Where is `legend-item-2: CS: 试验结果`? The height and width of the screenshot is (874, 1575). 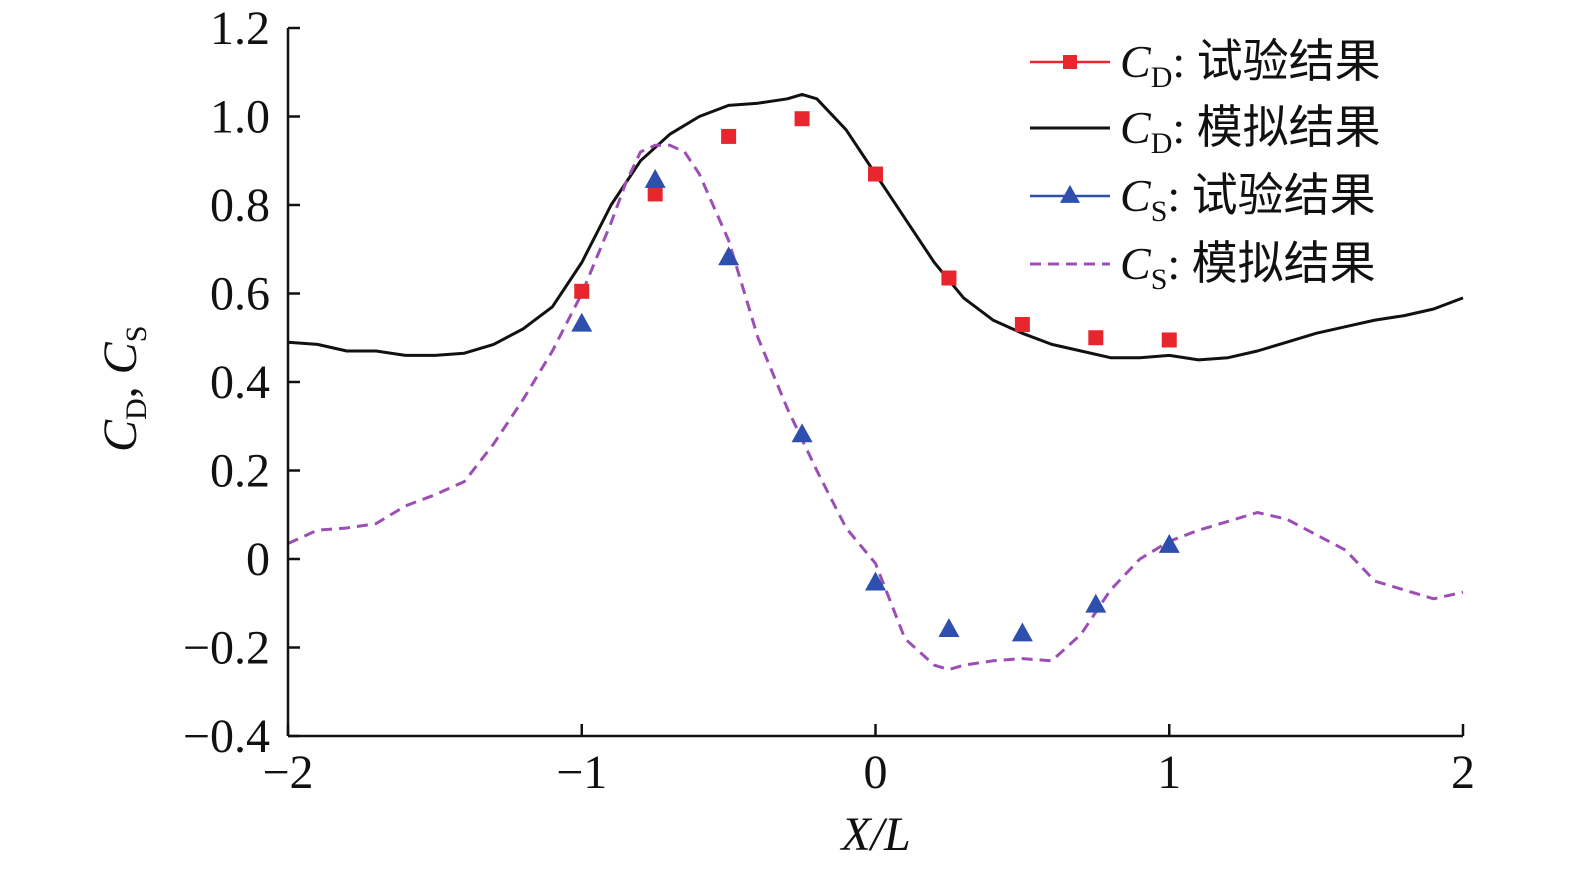 legend-item-2: CS: 试验结果 is located at coordinates (1203, 199).